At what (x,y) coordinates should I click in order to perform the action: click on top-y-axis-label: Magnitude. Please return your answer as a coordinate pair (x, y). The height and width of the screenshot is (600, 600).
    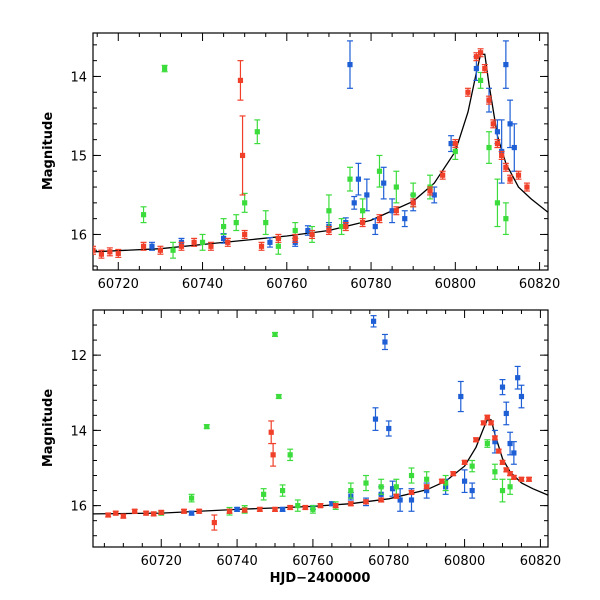
    Looking at the image, I should click on (48, 151).